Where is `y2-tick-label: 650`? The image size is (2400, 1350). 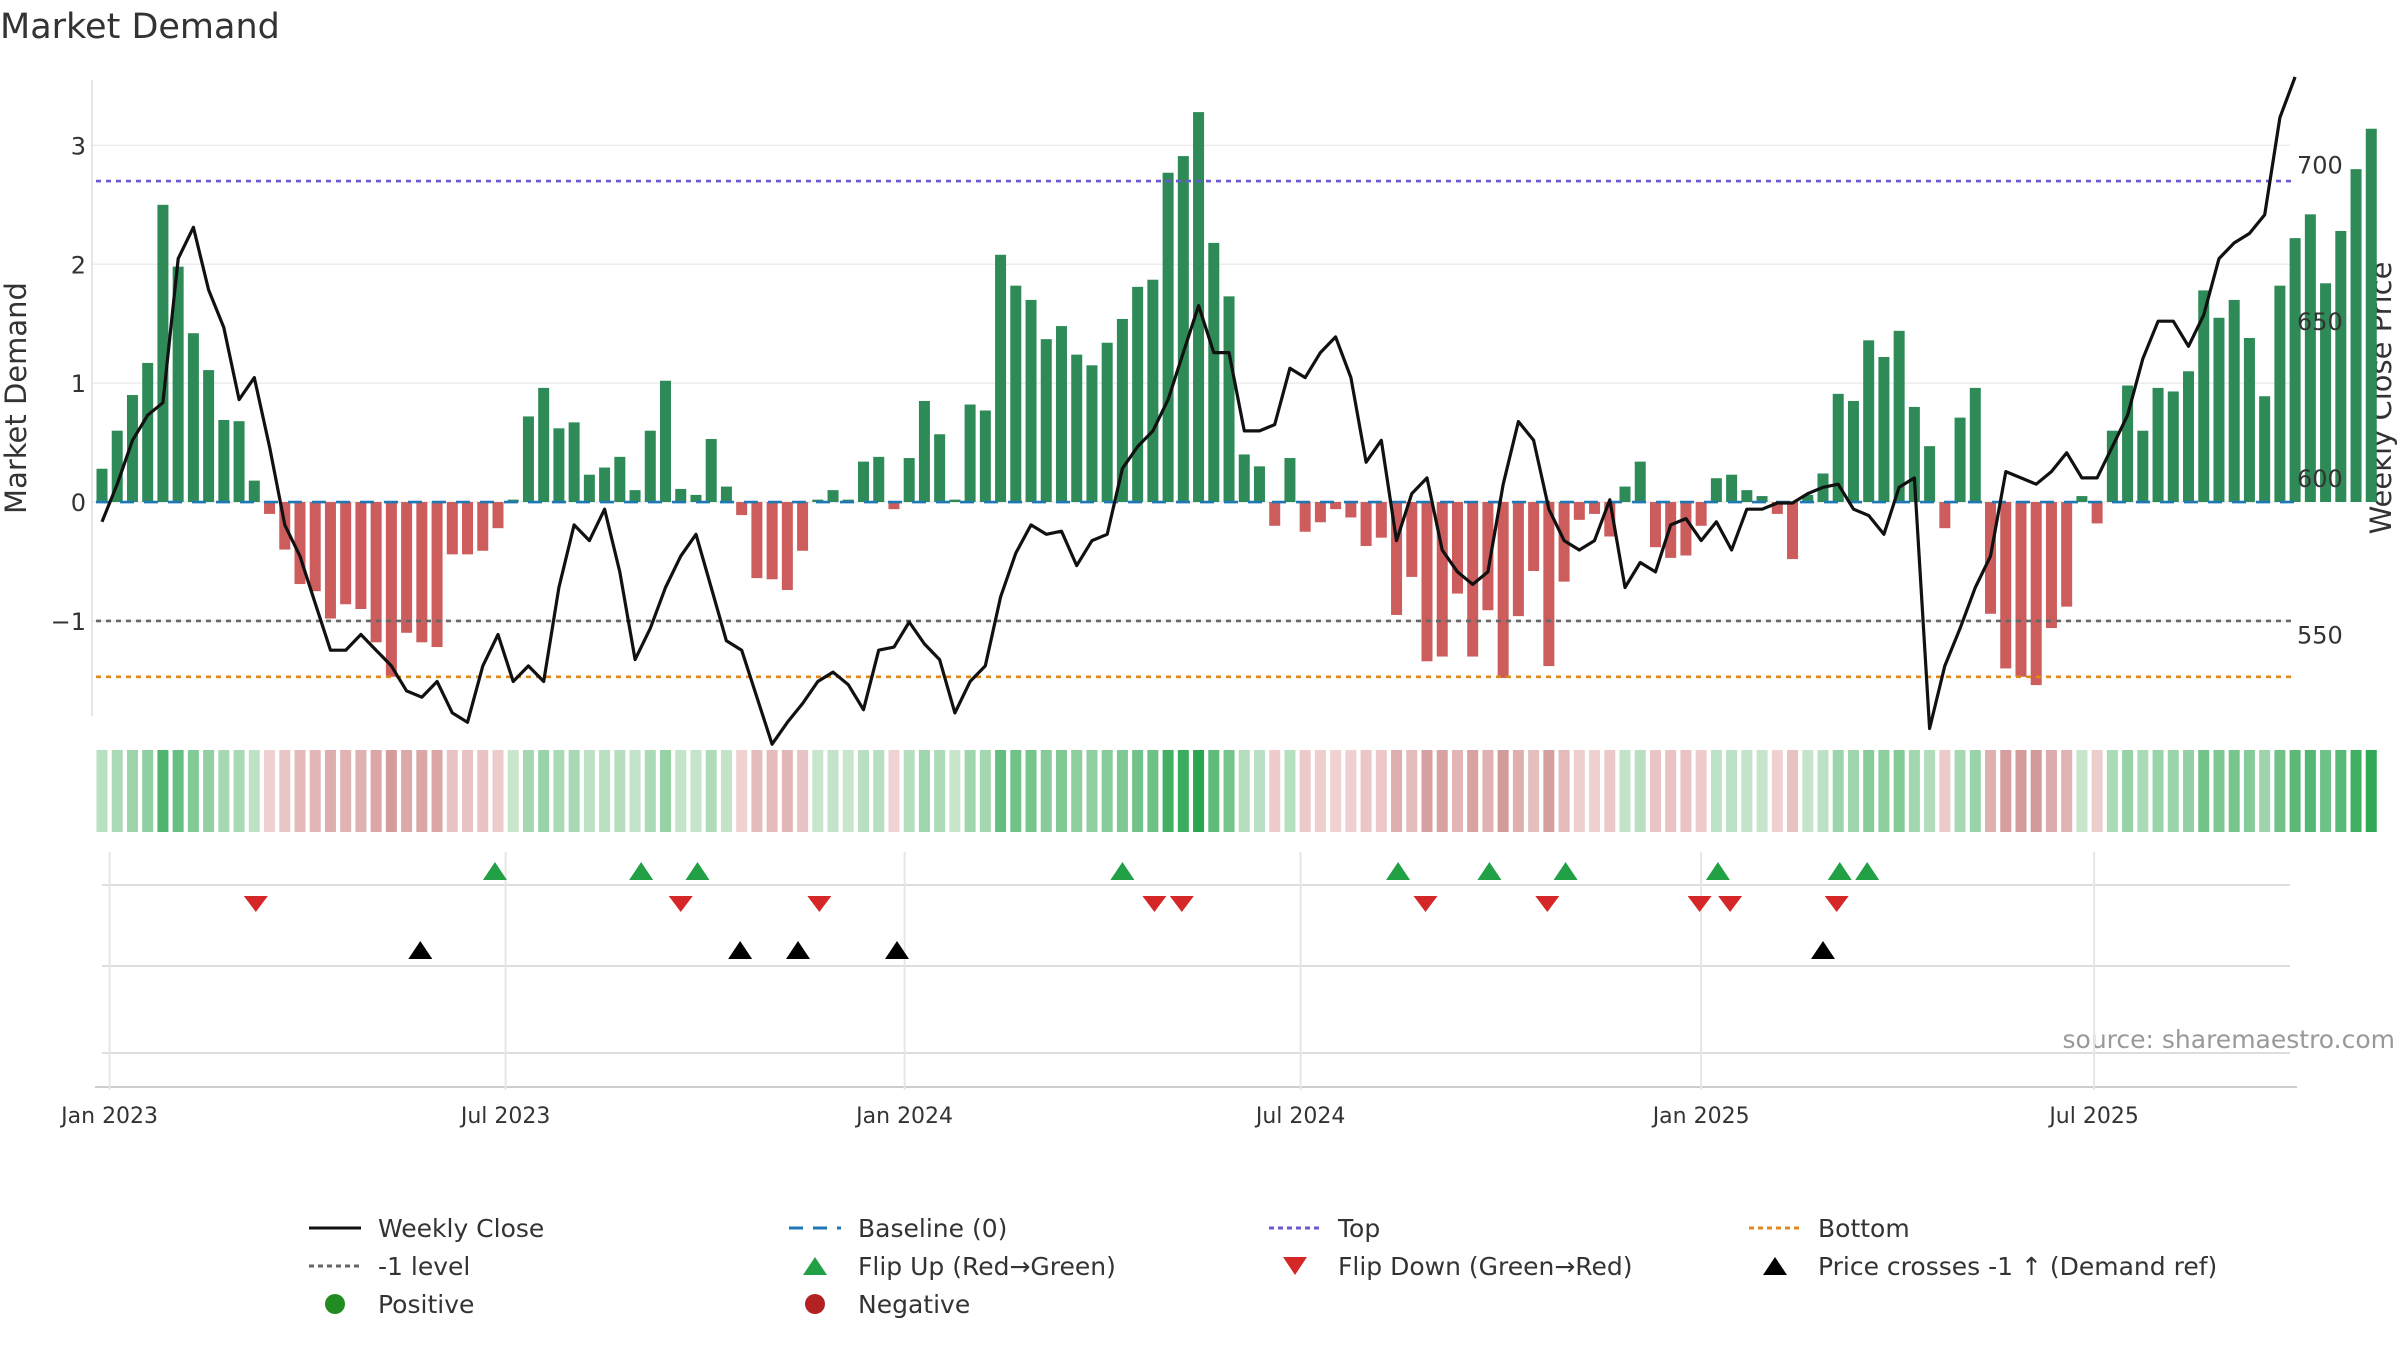
y2-tick-label: 650 is located at coordinates (2320, 322).